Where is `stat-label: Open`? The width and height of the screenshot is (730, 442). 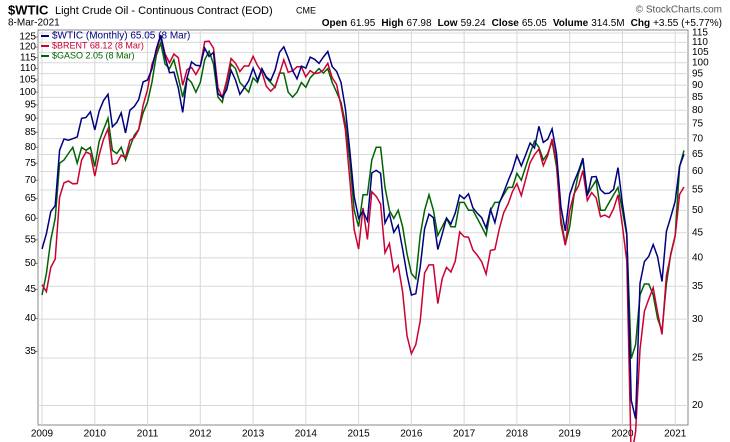
stat-label: Open is located at coordinates (335, 23).